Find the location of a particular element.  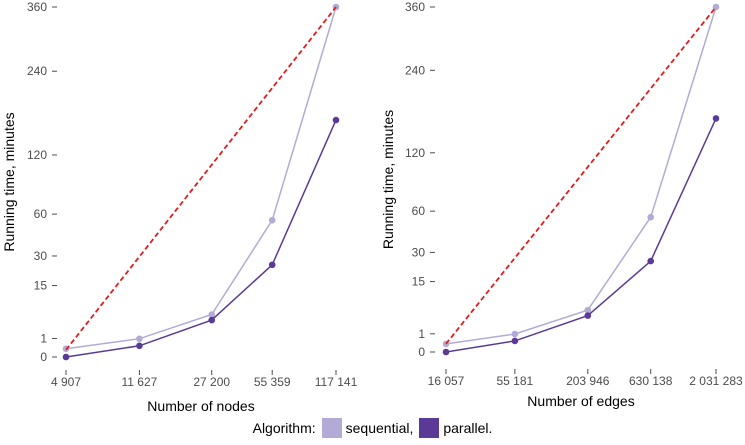

x-tick-label: 55 181 is located at coordinates (515, 381).